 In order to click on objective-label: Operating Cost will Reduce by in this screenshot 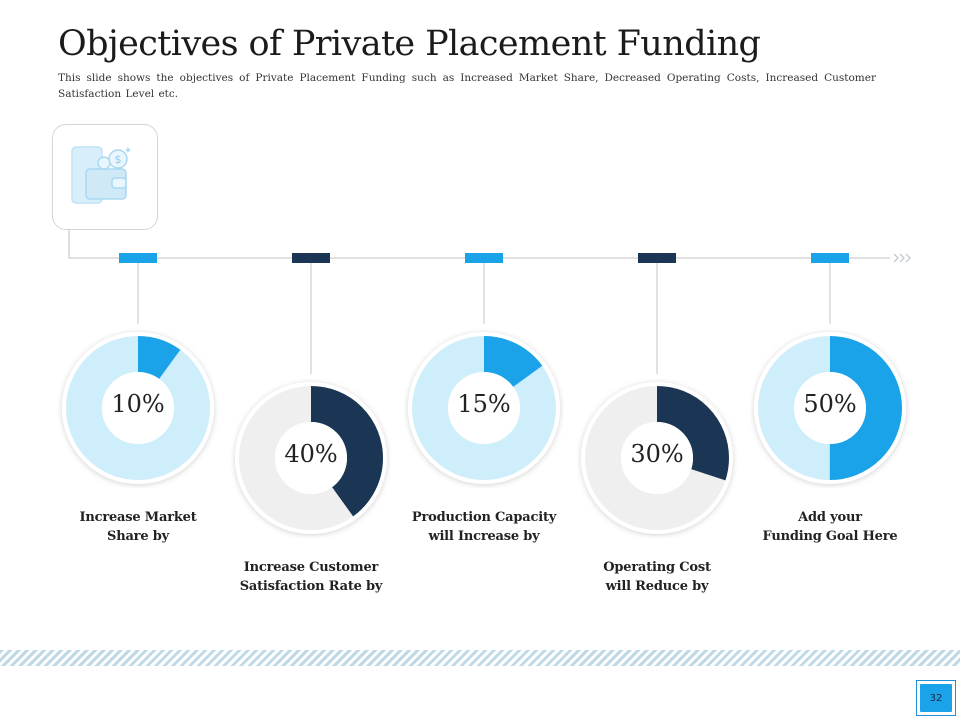, I will do `click(657, 577)`.